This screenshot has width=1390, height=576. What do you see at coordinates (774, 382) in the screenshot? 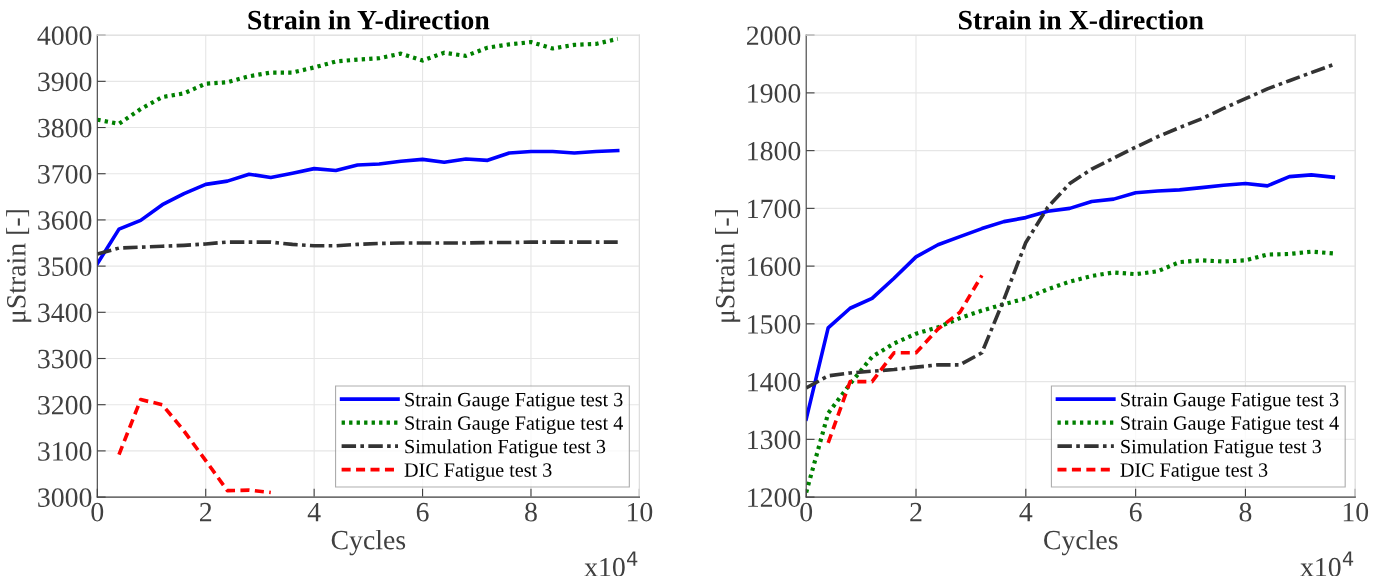
I see `y-tick-label: 1400` at bounding box center [774, 382].